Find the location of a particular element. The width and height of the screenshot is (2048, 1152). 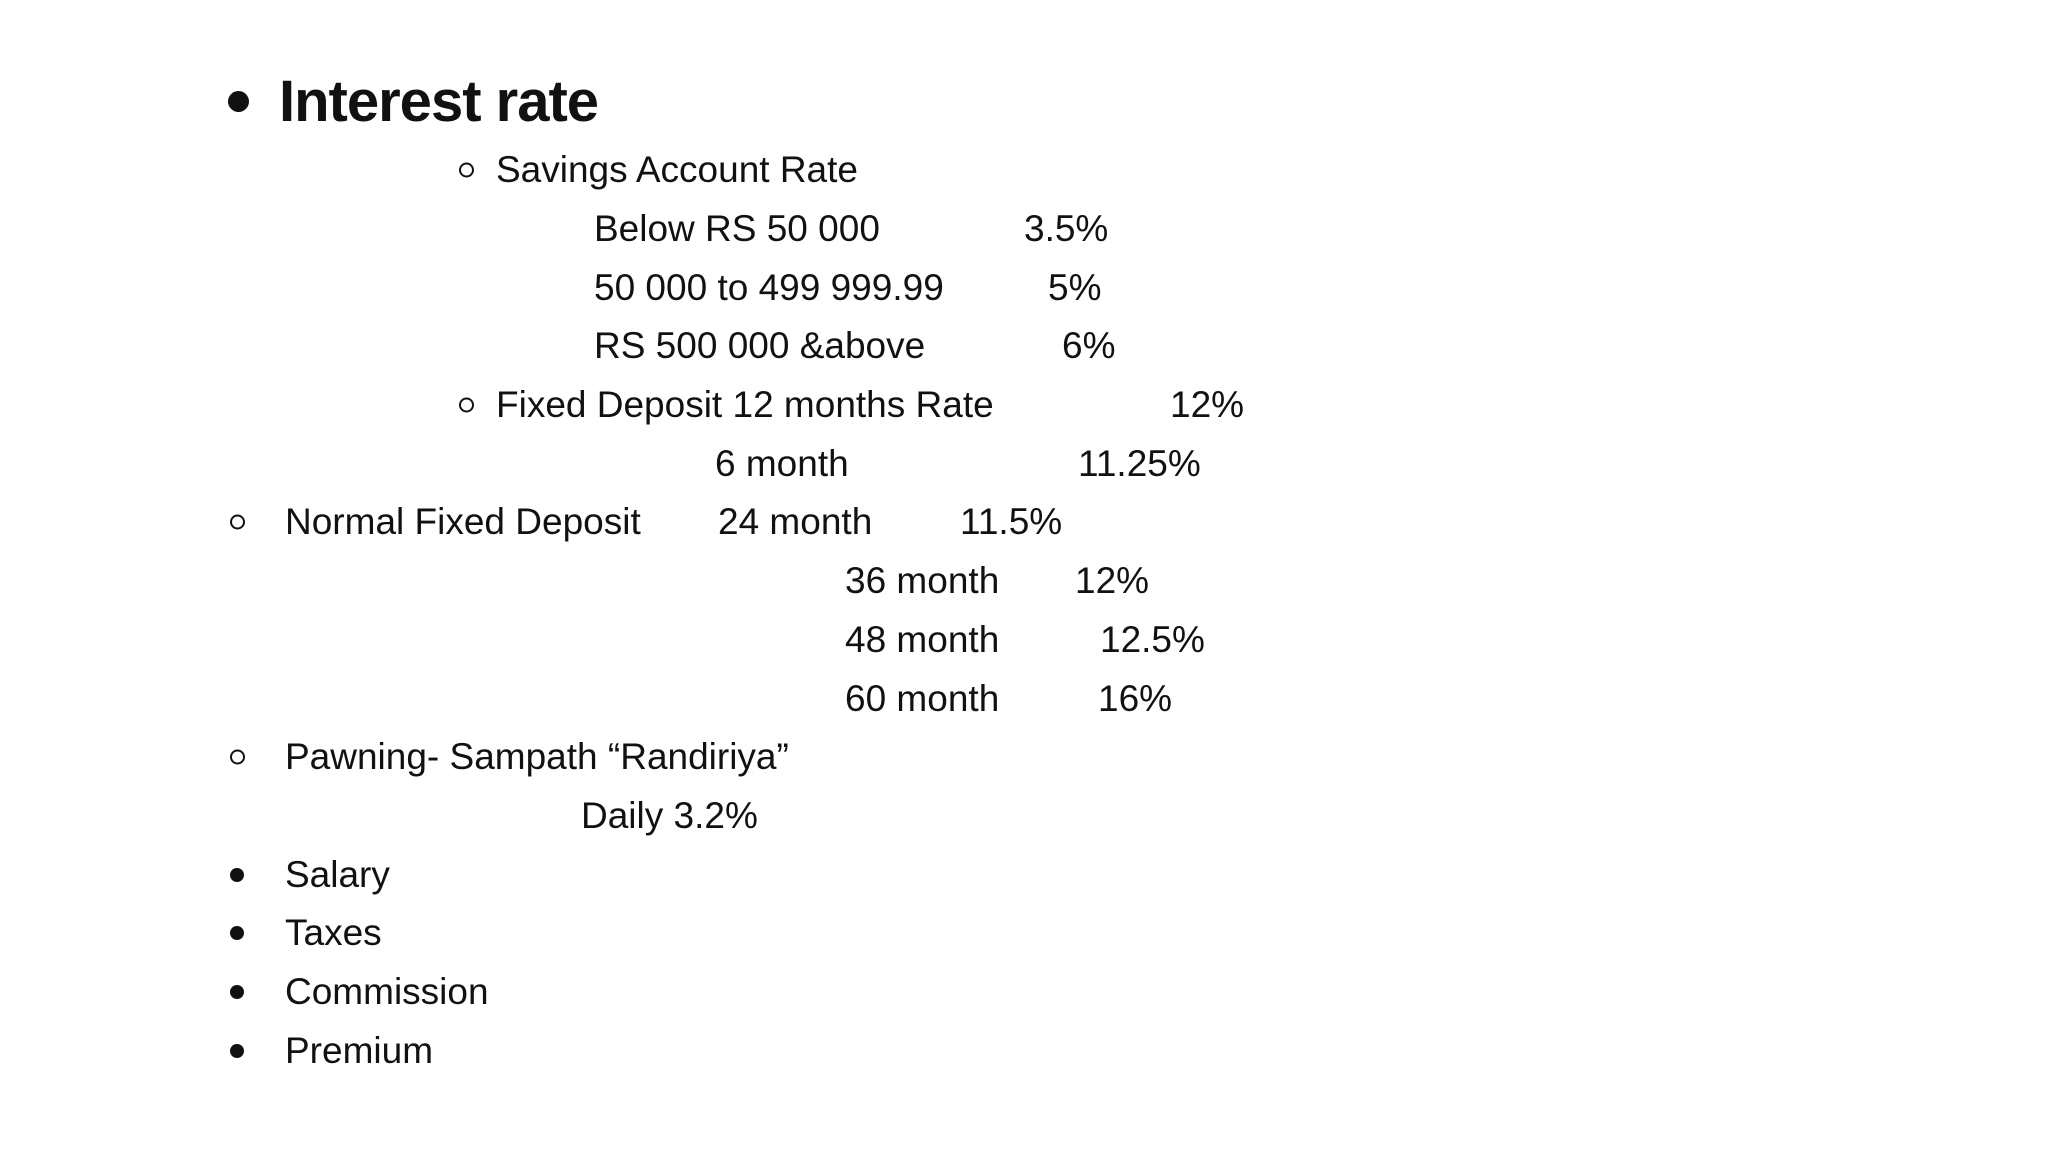

rate-value: 6% is located at coordinates (1089, 346).